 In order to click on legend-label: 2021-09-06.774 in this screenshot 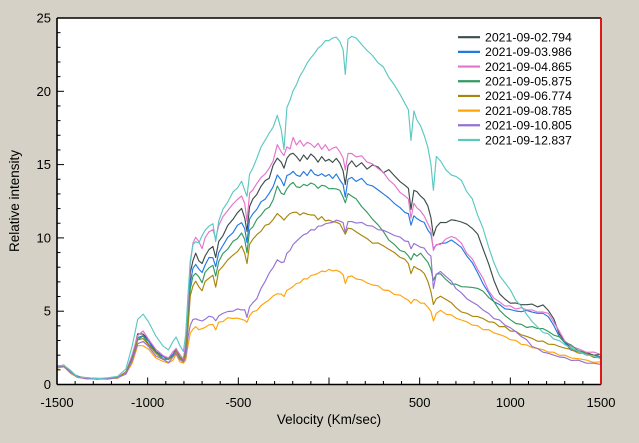, I will do `click(528, 96)`.